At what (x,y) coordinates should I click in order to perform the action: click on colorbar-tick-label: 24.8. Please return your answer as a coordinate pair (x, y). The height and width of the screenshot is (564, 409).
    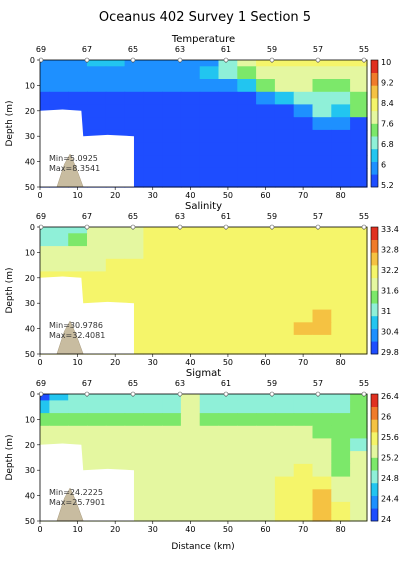
    Looking at the image, I should click on (390, 478).